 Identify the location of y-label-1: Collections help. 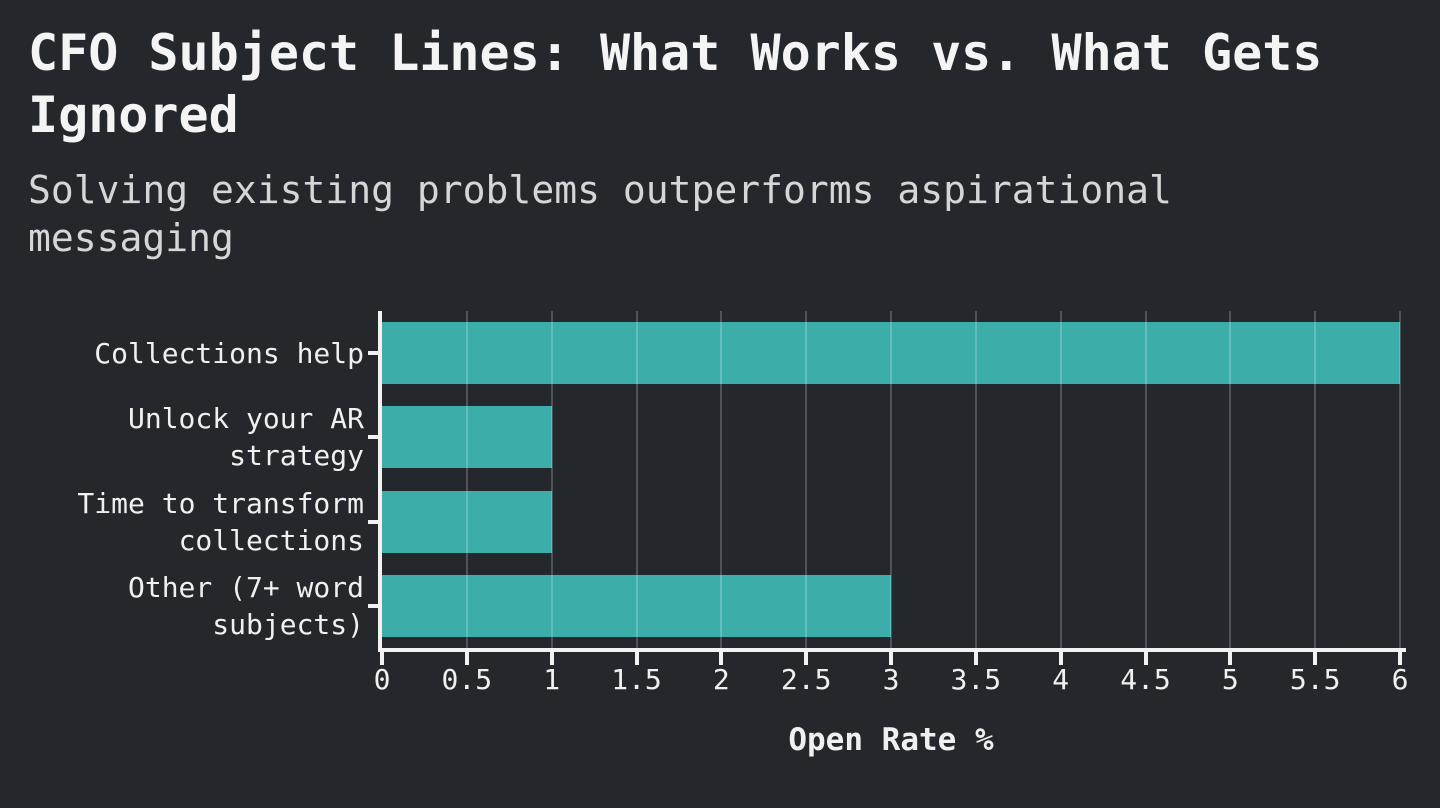
(229, 353).